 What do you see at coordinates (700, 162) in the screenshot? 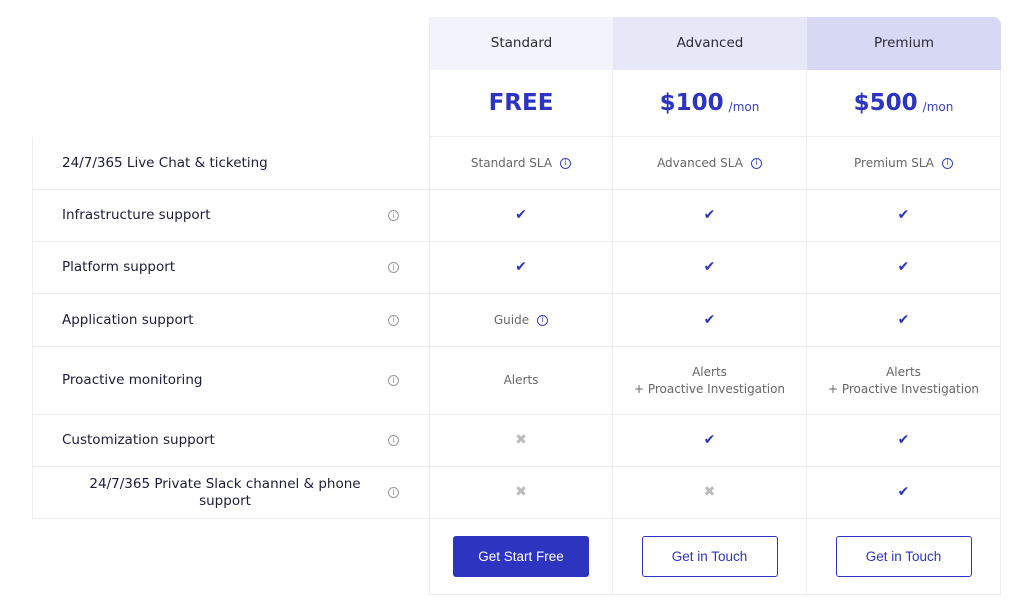
I see `value-line: Advanced SLA` at bounding box center [700, 162].